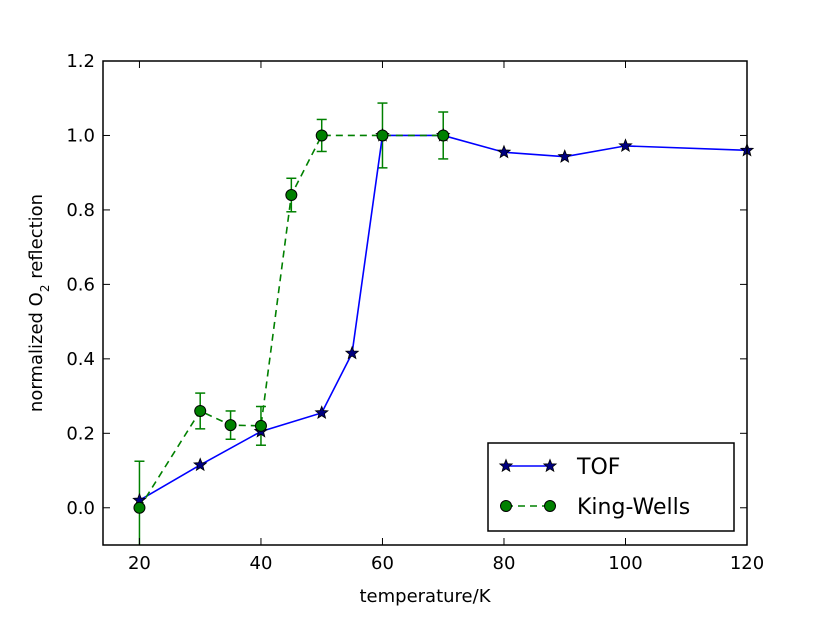 The width and height of the screenshot is (830, 623). I want to click on y-axis-label: normalized O2 reflection, so click(39, 303).